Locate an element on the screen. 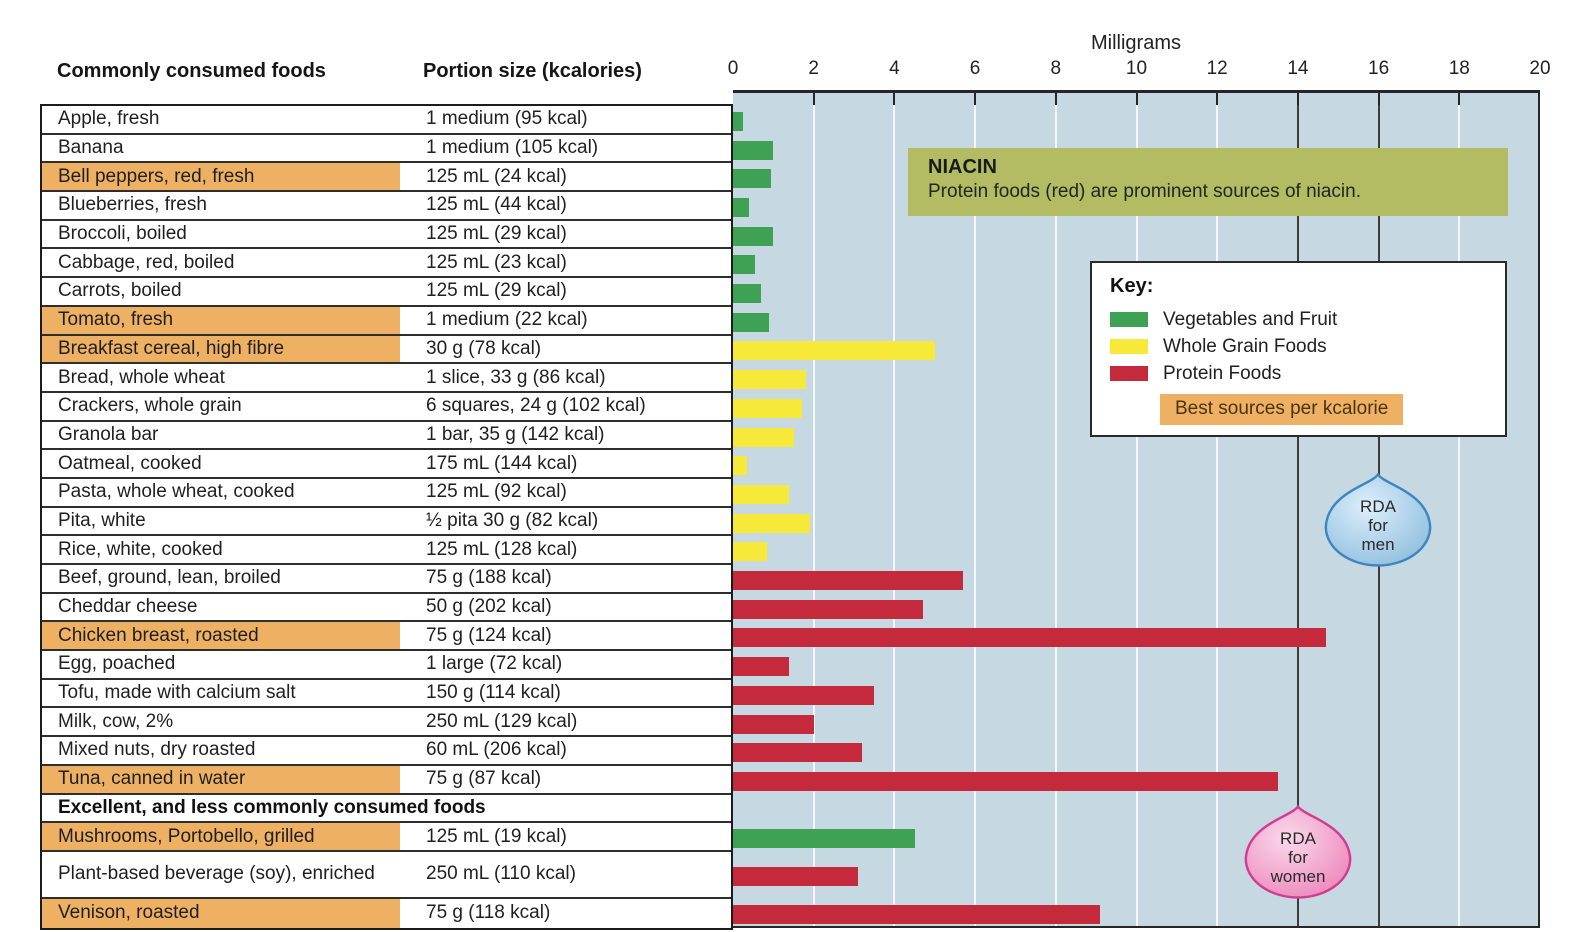 This screenshot has height=932, width=1571. axis-tick-label: 2 is located at coordinates (813, 68).